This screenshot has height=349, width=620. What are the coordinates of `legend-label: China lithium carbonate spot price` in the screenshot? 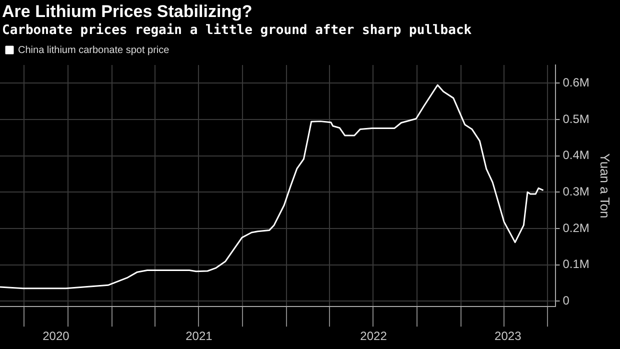 It's located at (94, 50).